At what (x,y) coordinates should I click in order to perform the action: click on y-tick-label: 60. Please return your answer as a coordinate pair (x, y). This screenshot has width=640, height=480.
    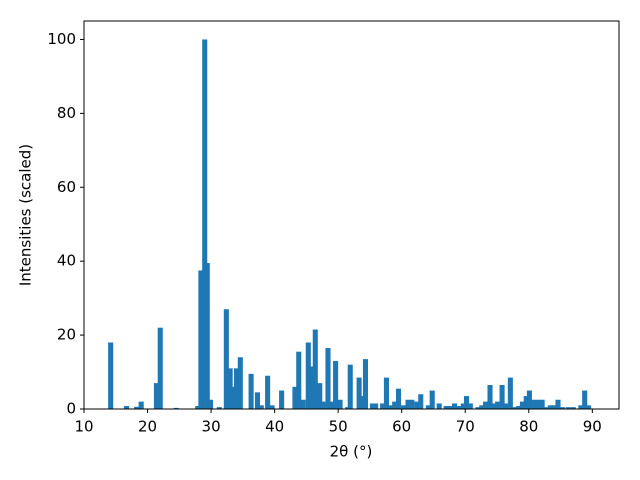
    Looking at the image, I should click on (66, 187).